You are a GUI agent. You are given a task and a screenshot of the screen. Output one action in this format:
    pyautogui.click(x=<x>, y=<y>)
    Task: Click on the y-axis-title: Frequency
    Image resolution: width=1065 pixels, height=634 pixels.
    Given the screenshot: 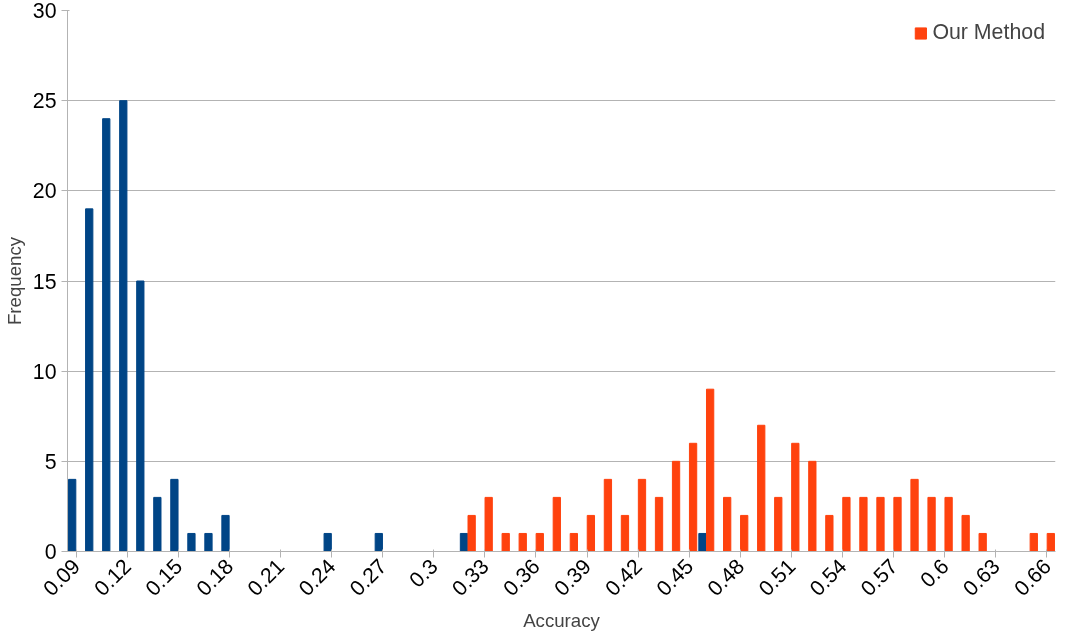 What is the action you would take?
    pyautogui.click(x=14, y=281)
    